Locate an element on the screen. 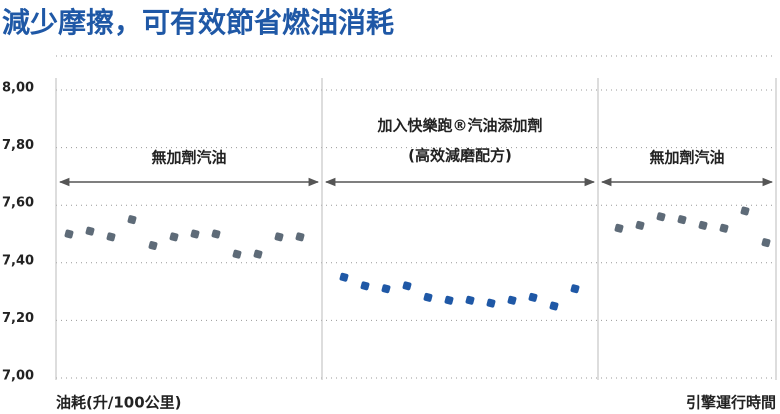 The width and height of the screenshot is (780, 414). chart-title: 減少摩擦，可有效節省燃油消耗 is located at coordinates (198, 22).